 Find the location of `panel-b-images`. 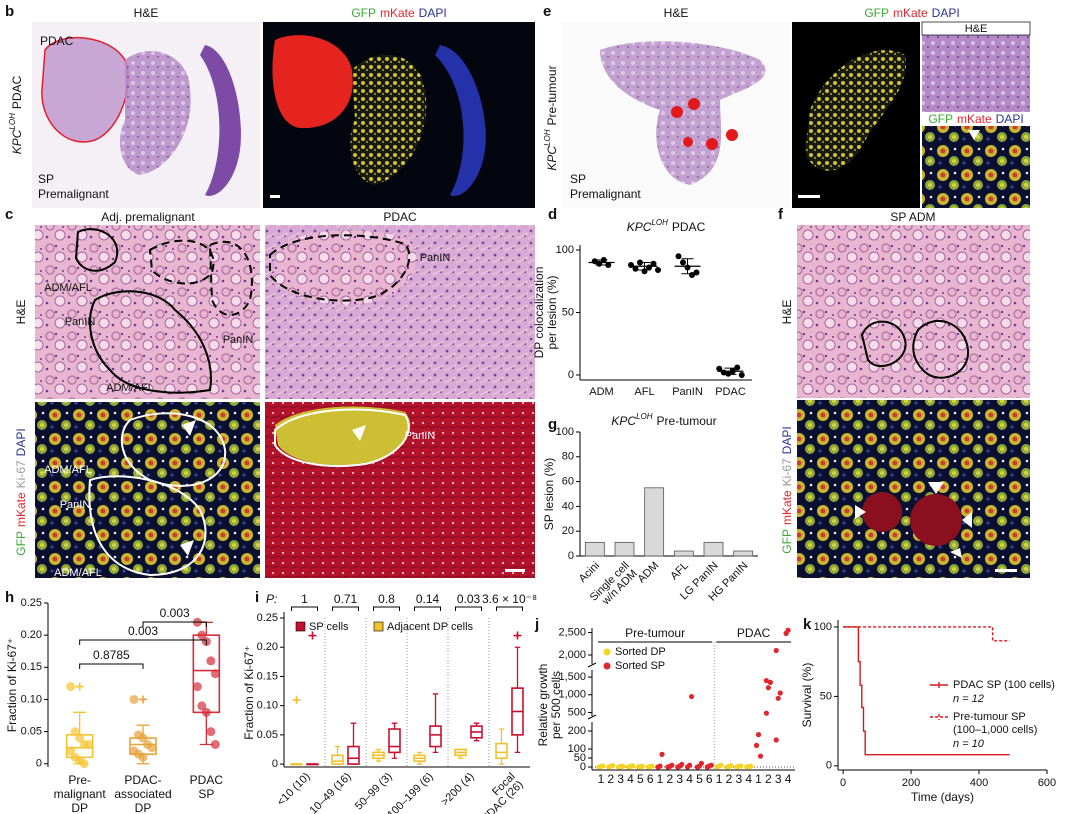

panel-b-images is located at coordinates (283, 115).